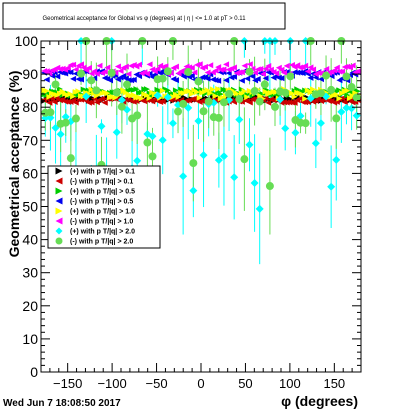  Describe the element at coordinates (27, 41) in the screenshot. I see `y-tick-label: 100` at that location.